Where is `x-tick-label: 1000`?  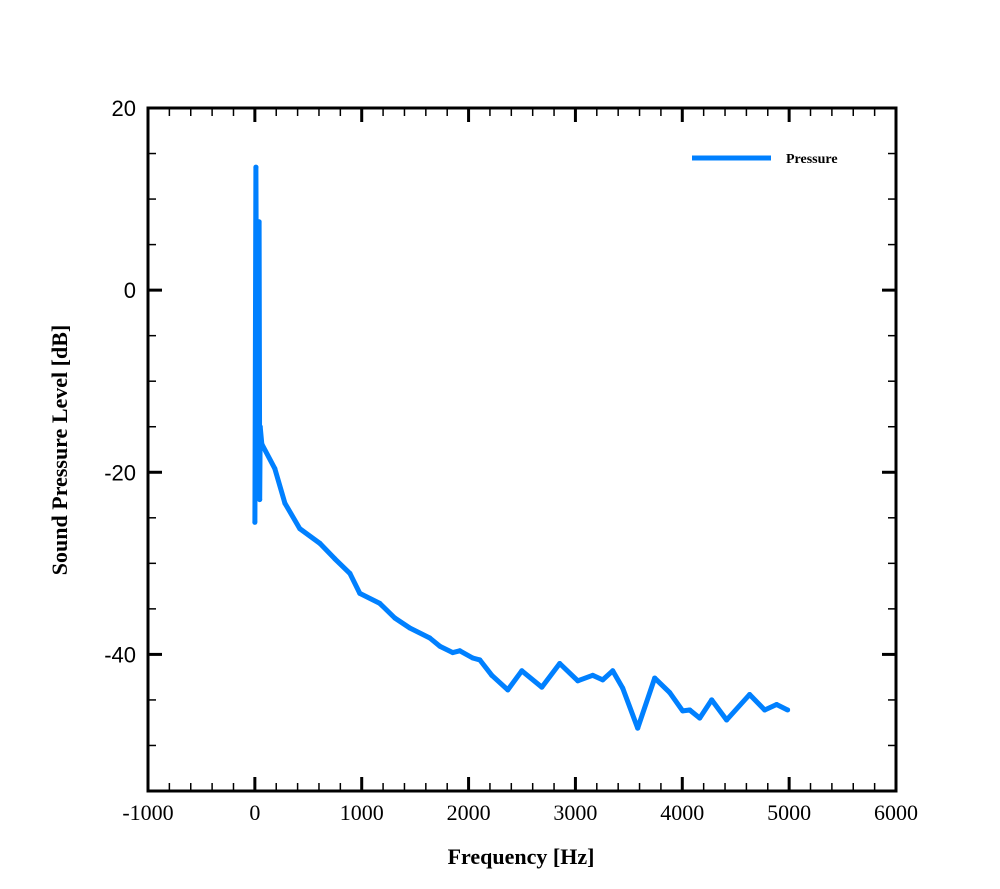 x-tick-label: 1000 is located at coordinates (362, 812).